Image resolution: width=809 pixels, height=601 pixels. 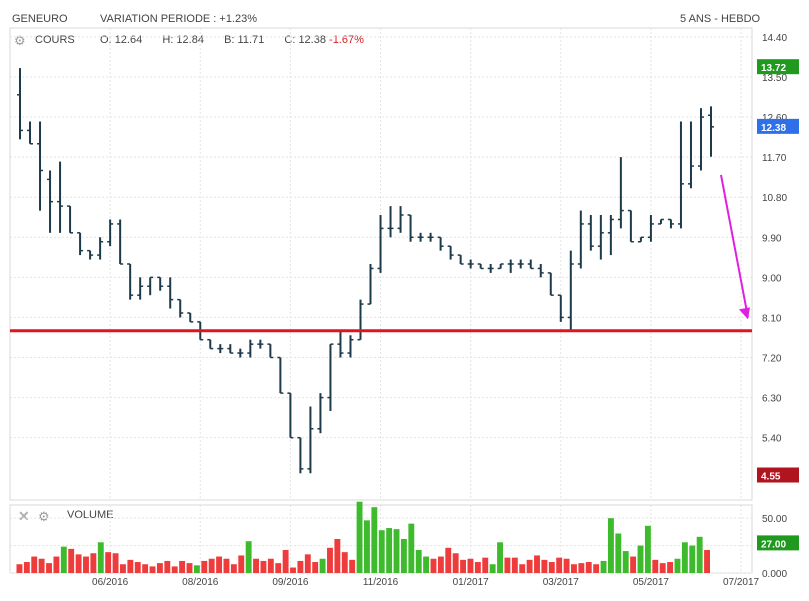 I want to click on arrow-annotation, so click(x=734, y=246).